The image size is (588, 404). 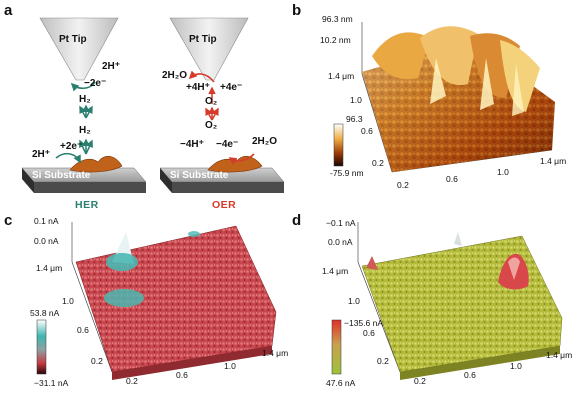 What do you see at coordinates (553, 161) in the screenshot?
I see `b-x-tick-3: 1.4 μm` at bounding box center [553, 161].